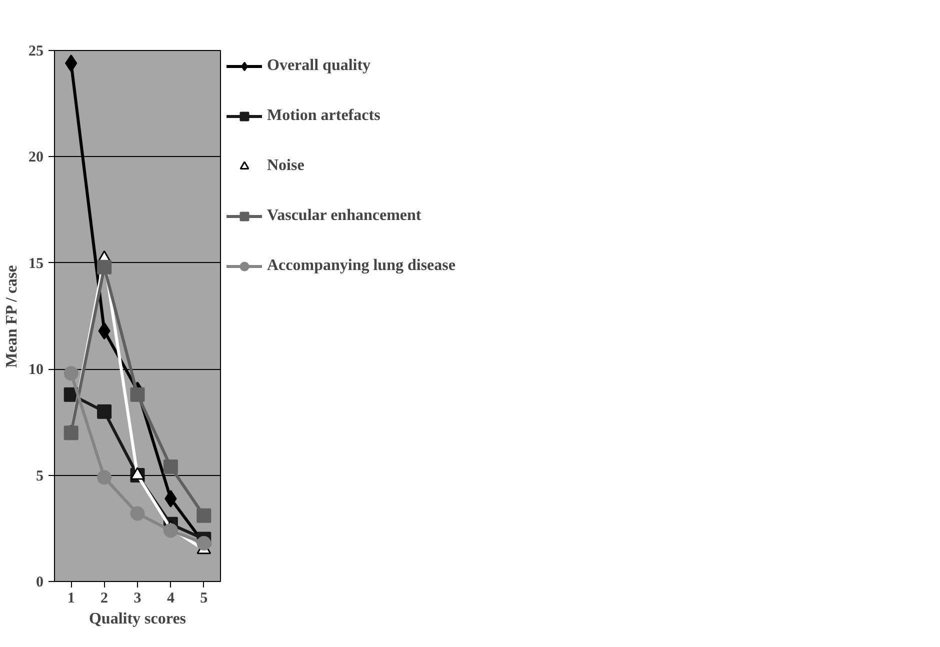 This screenshot has width=940, height=647. Describe the element at coordinates (170, 598) in the screenshot. I see `x-tick-label: 4` at that location.